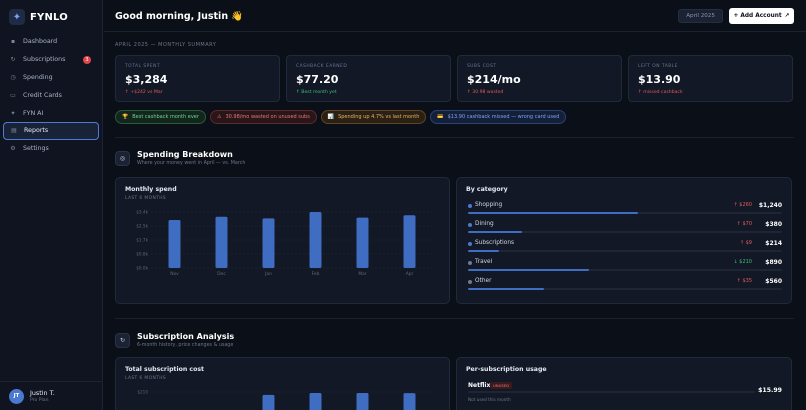  I want to click on date-selector: April 2025, so click(700, 16).